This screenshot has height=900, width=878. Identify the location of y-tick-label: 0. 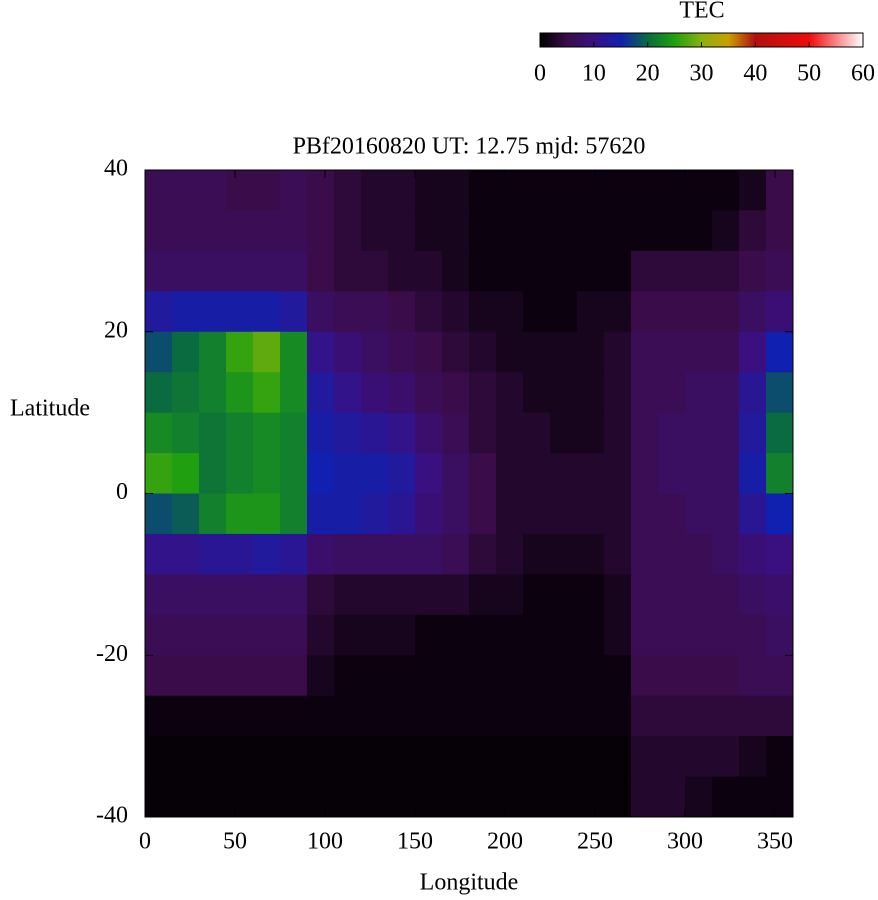
(122, 492).